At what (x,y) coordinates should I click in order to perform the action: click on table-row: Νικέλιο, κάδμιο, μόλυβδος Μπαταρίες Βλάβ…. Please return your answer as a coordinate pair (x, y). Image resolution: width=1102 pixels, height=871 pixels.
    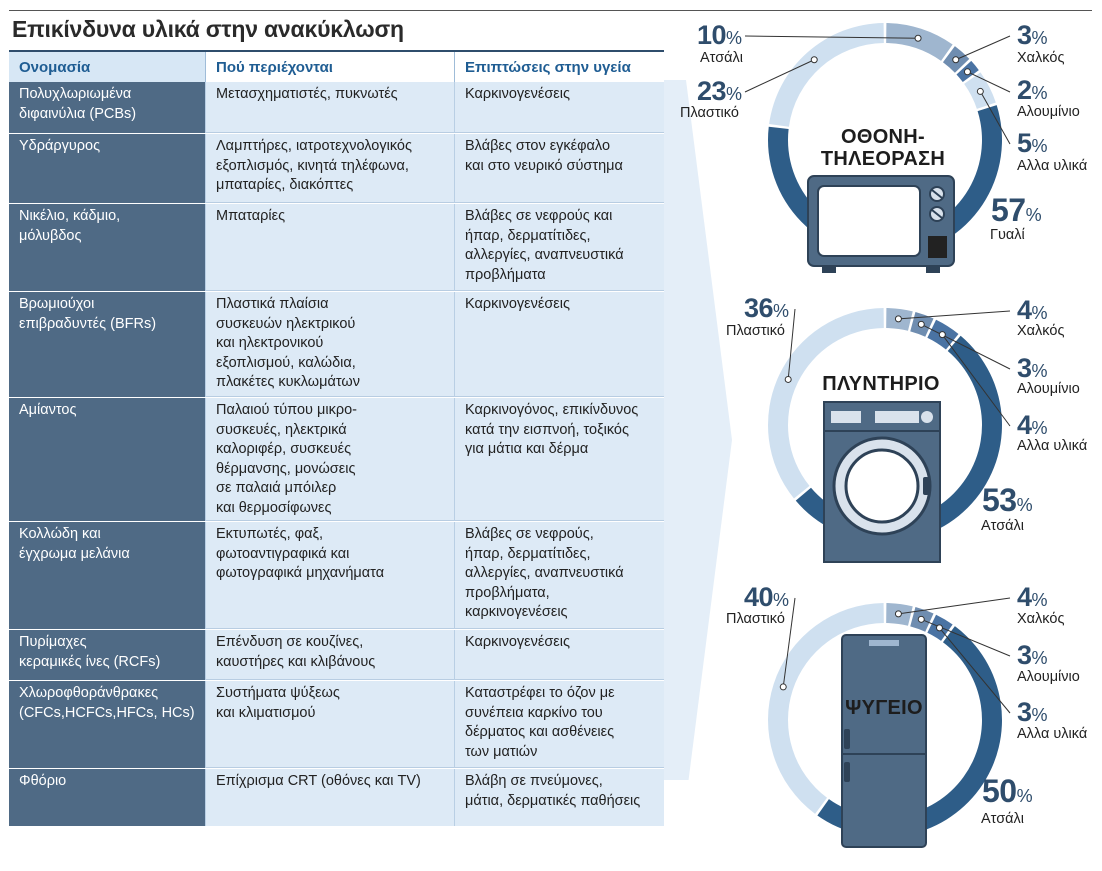
    Looking at the image, I should click on (336, 248).